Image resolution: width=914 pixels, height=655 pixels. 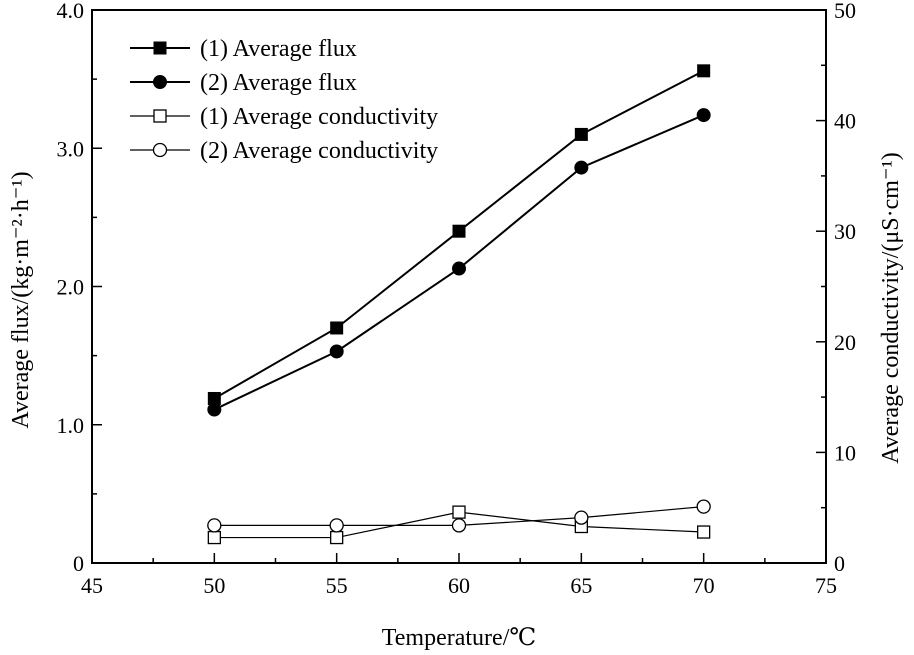 What do you see at coordinates (845, 452) in the screenshot?
I see `y-right-tick-label: 10` at bounding box center [845, 452].